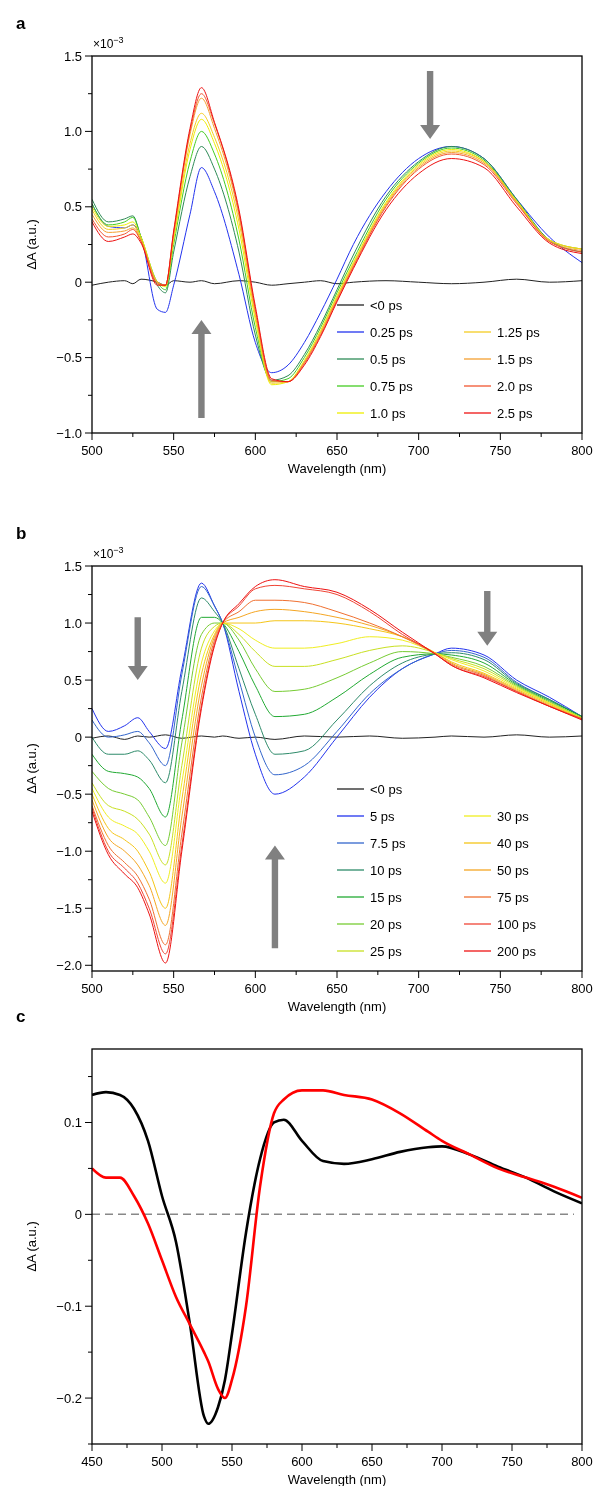 This screenshot has height=1488, width=593. Describe the element at coordinates (386, 924) in the screenshot. I see `legend-label: 20 ps` at that location.